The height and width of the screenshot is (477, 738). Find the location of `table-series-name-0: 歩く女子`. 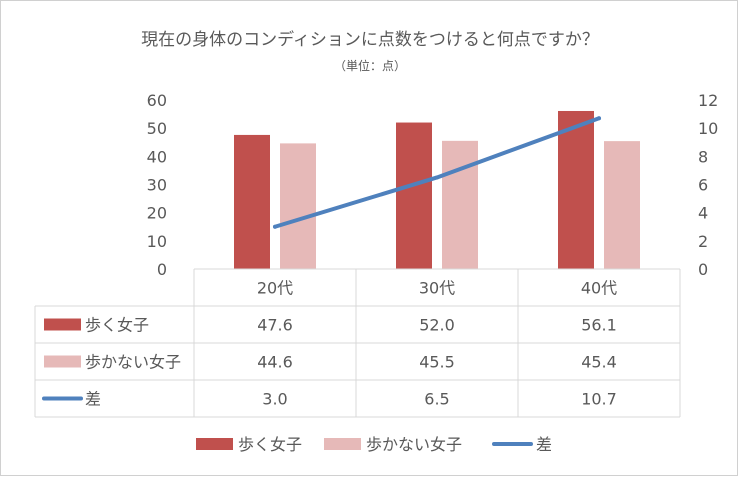

table-series-name-0: 歩く女子 is located at coordinates (117, 325).